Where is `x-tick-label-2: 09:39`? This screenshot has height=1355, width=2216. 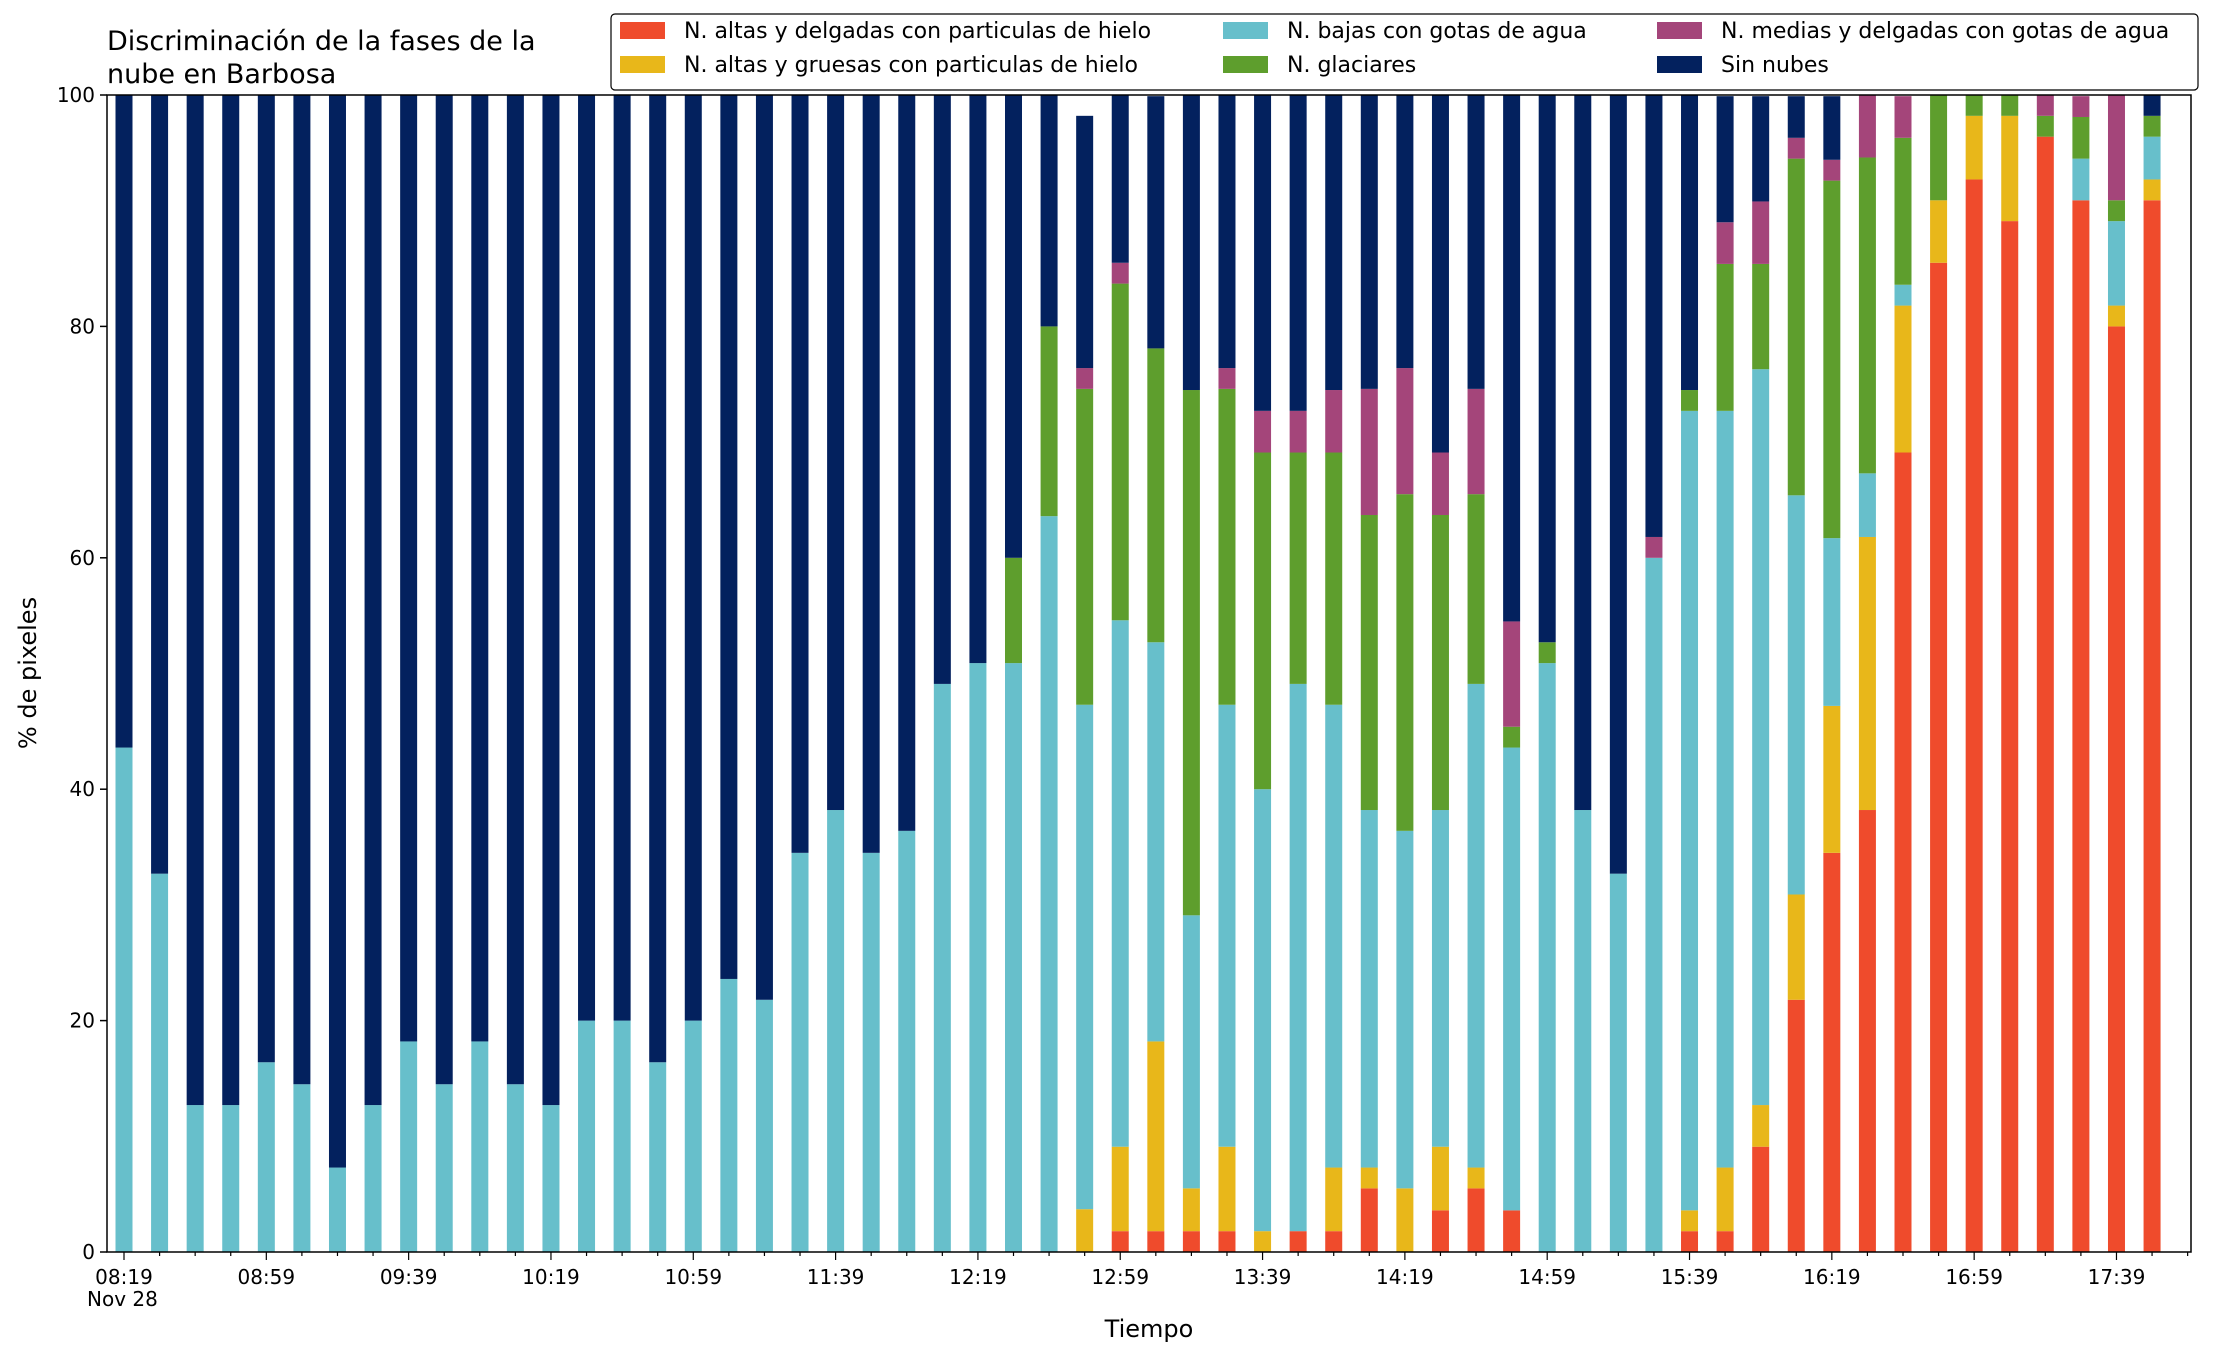
x-tick-label-2: 09:39 is located at coordinates (409, 1277).